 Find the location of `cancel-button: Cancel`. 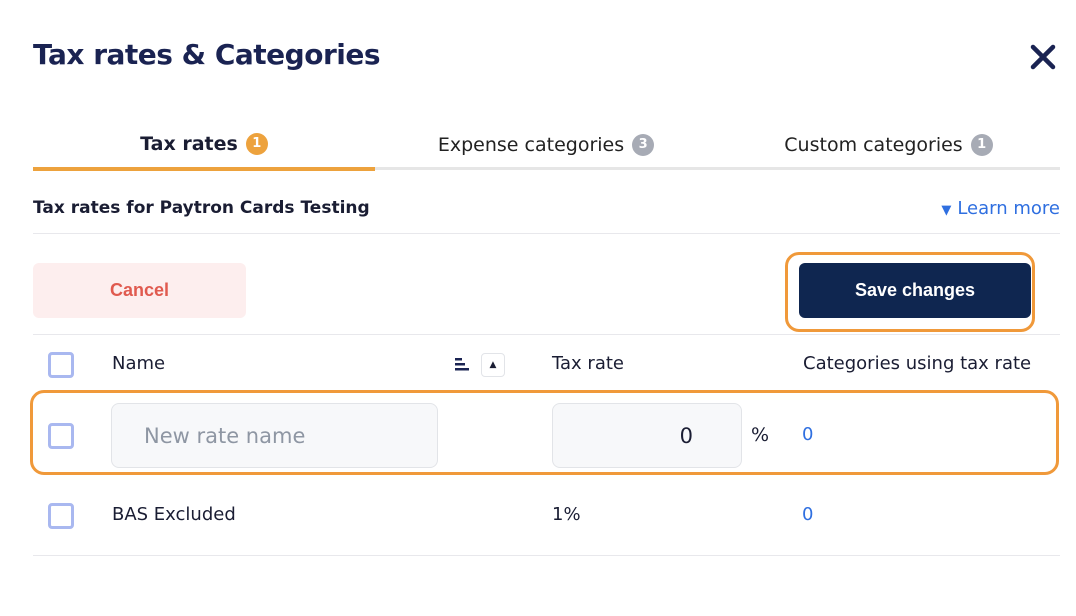

cancel-button: Cancel is located at coordinates (139, 290).